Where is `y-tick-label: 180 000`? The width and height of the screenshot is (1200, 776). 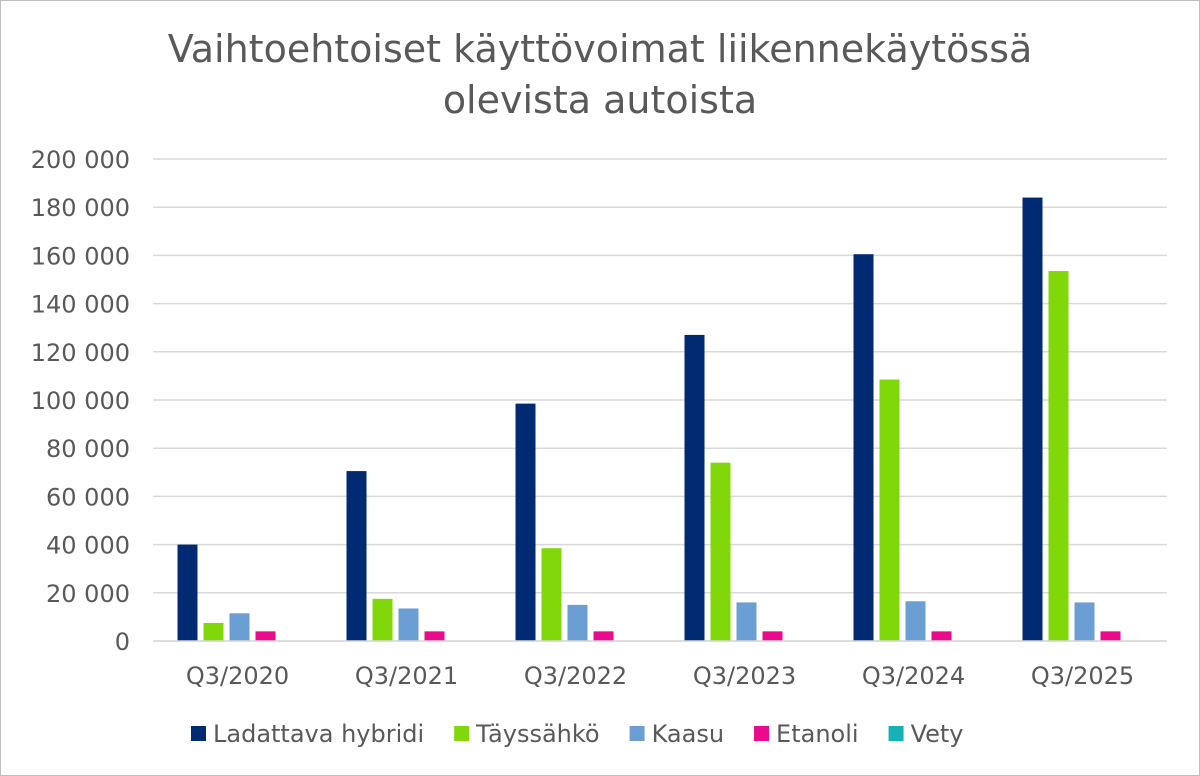
y-tick-label: 180 000 is located at coordinates (80, 208).